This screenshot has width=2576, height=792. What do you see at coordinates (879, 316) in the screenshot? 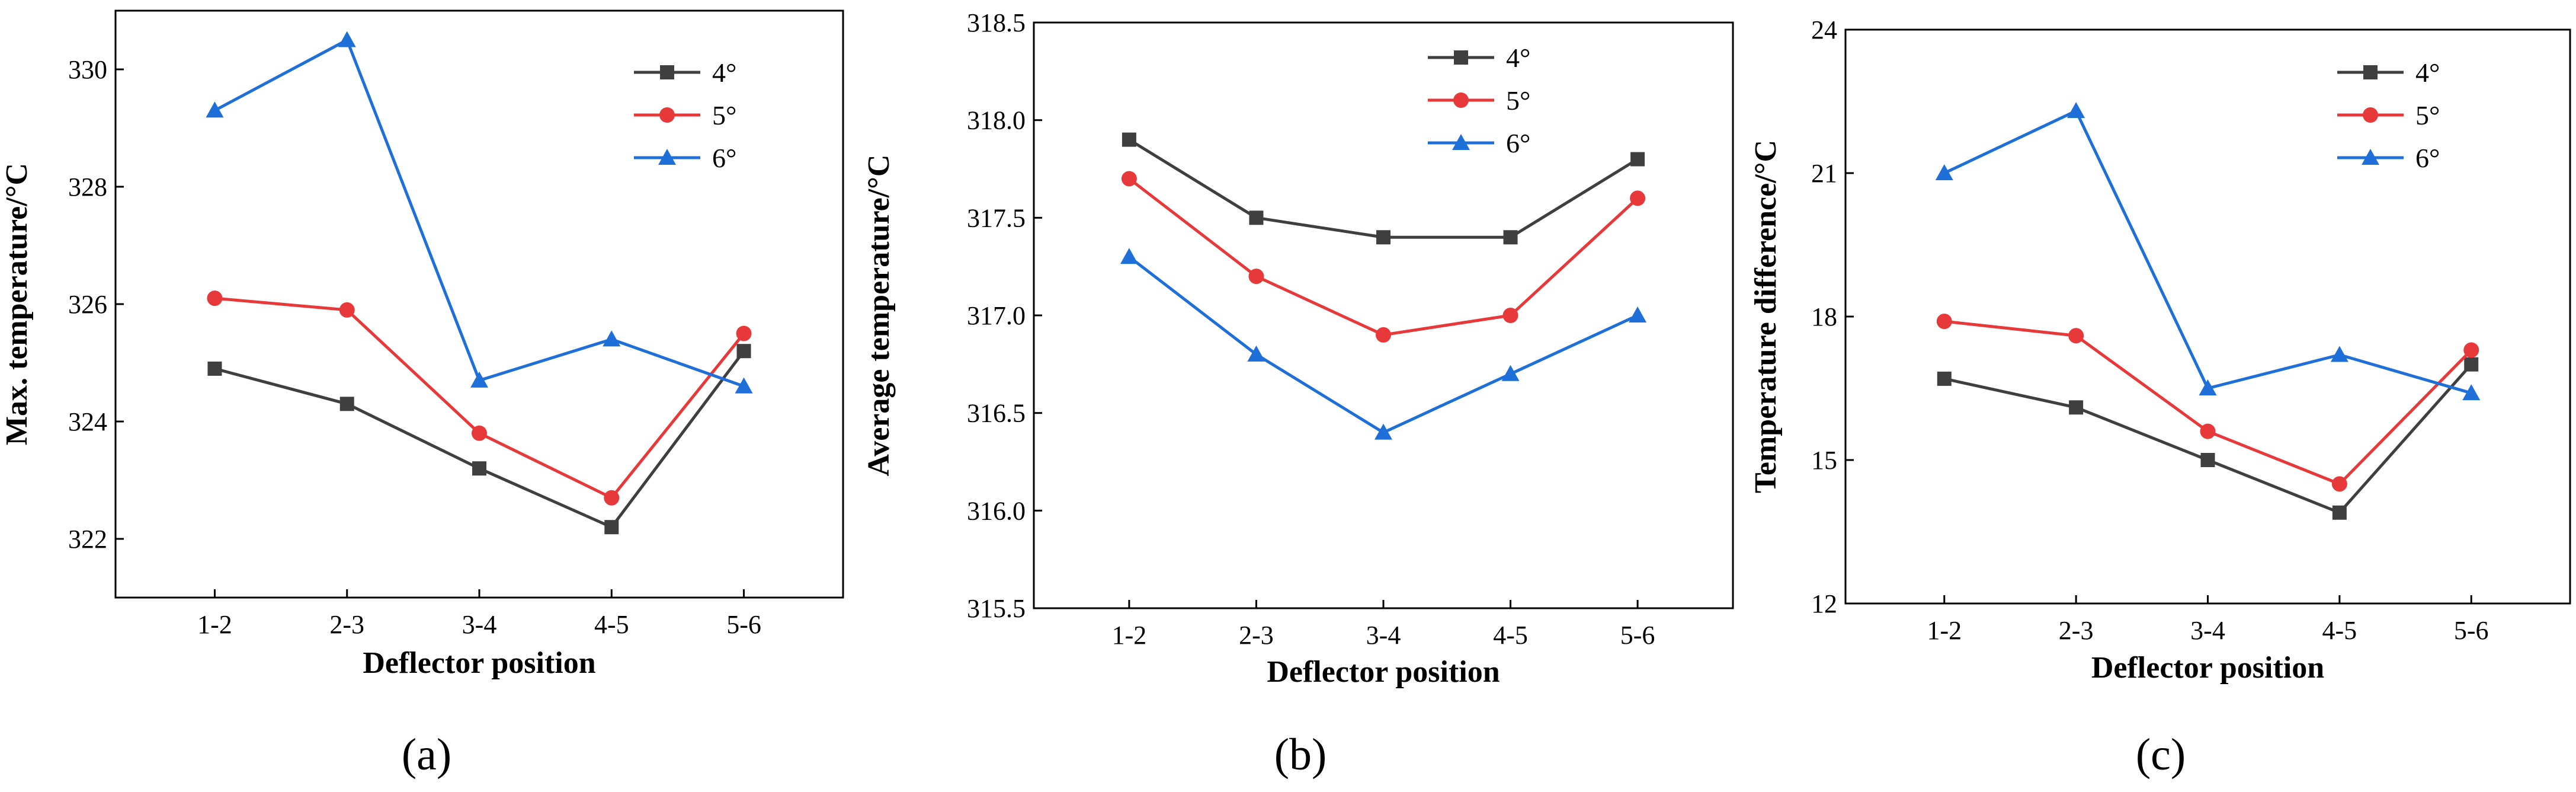
I see `y-axis-title: Average temperature/°C` at bounding box center [879, 316].